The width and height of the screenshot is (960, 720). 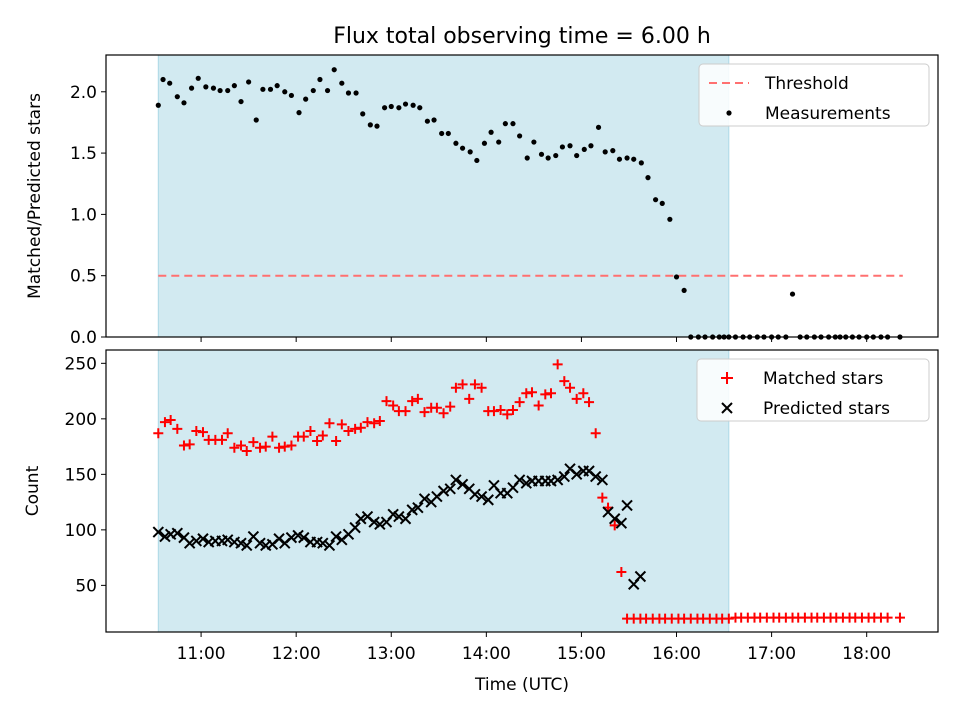 What do you see at coordinates (866, 654) in the screenshot?
I see `x-tick-label: 18:00` at bounding box center [866, 654].